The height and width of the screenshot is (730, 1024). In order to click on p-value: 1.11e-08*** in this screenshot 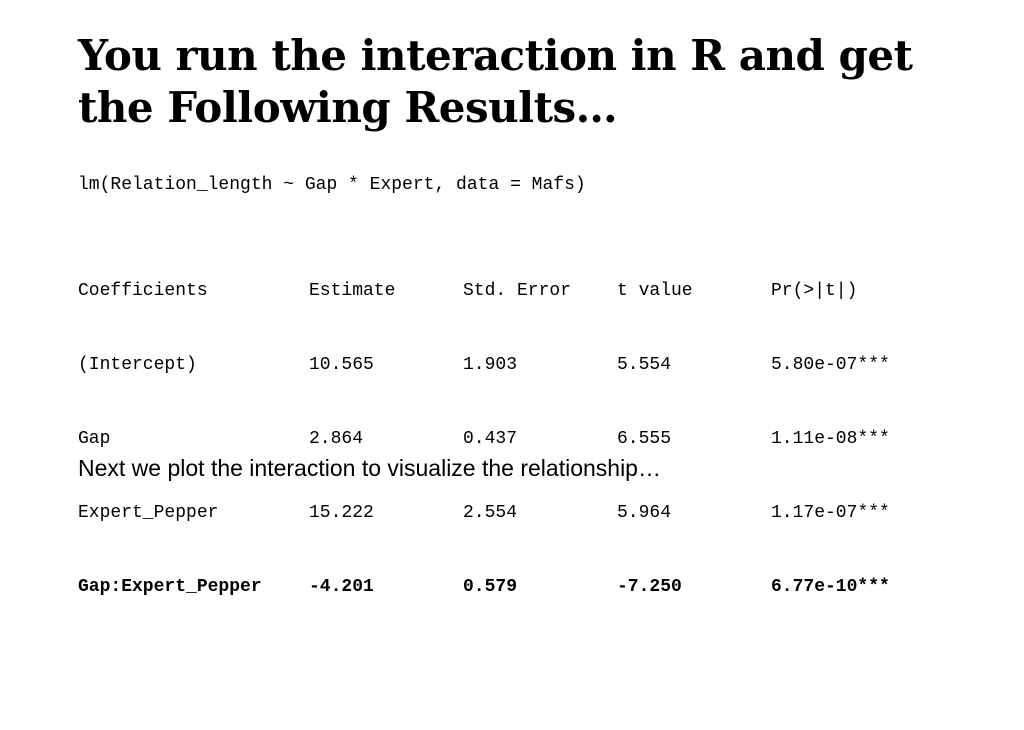, I will do `click(830, 439)`.